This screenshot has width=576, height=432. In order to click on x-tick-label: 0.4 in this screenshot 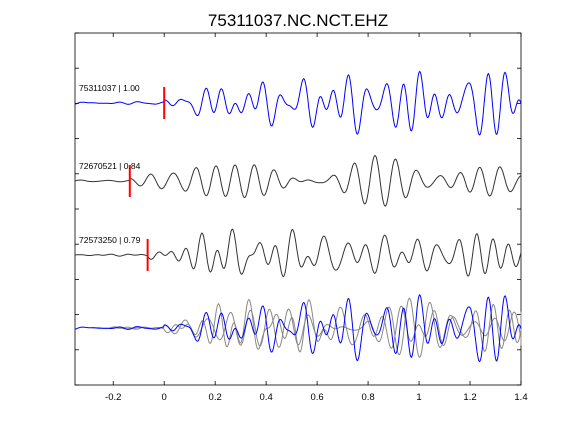, I will do `click(266, 397)`.